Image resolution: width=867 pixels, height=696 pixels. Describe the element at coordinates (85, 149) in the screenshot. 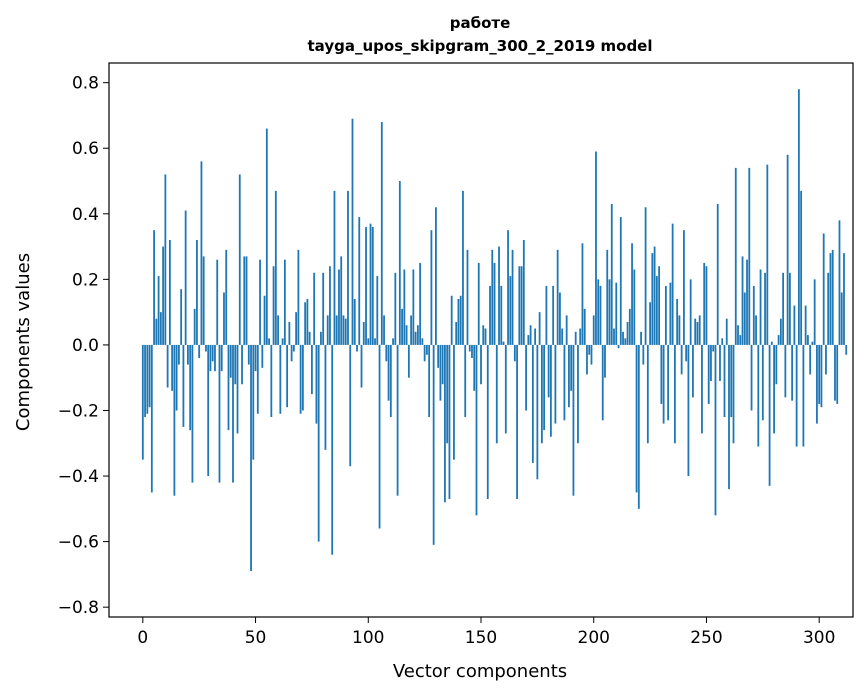

I see `y-tick-label: 0.6` at that location.